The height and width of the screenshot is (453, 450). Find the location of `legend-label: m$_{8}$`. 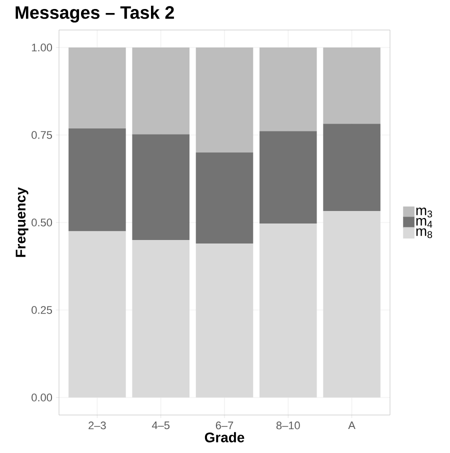

legend-label: m$_{8}$ is located at coordinates (424, 233).